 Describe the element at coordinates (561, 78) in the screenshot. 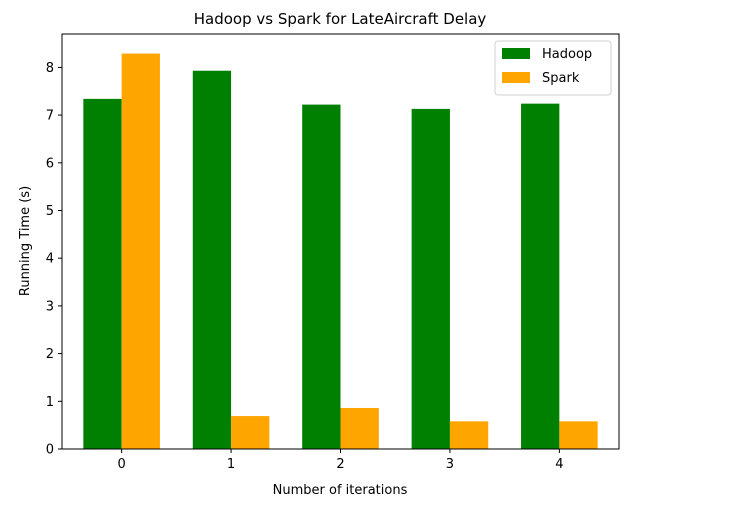

I see `legend-label-spark: Spark` at that location.